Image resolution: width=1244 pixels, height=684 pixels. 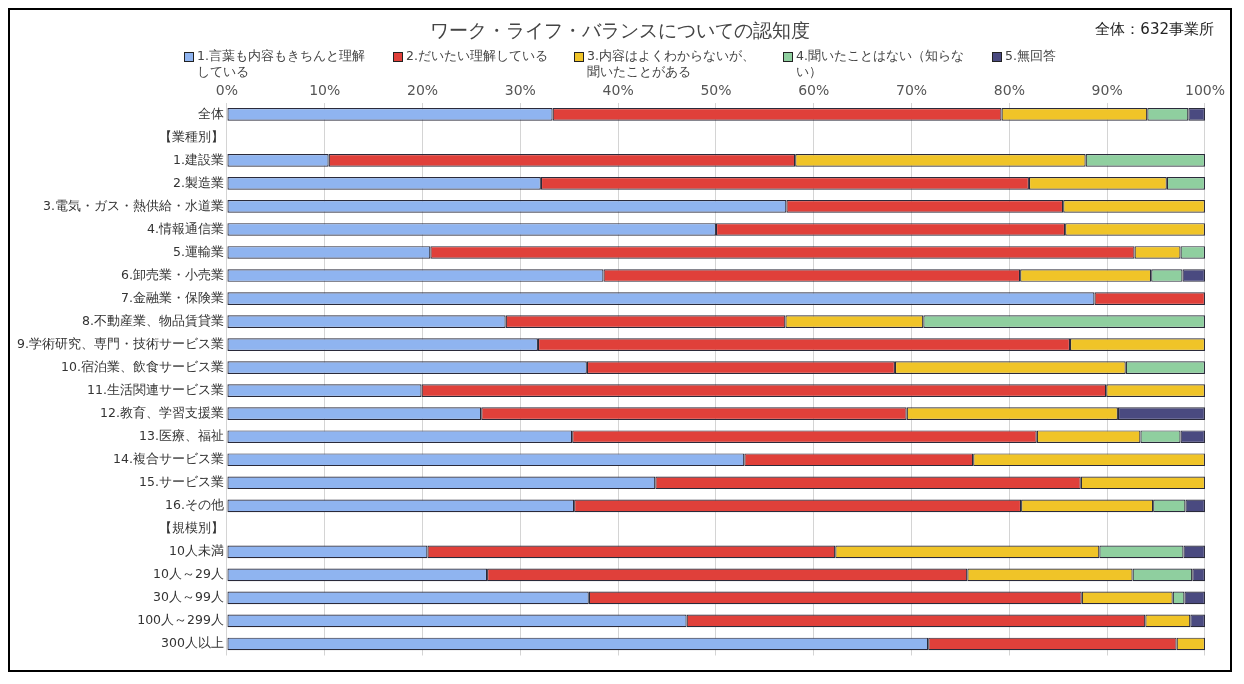 I want to click on x-tick-label: 40%, so click(x=618, y=90).